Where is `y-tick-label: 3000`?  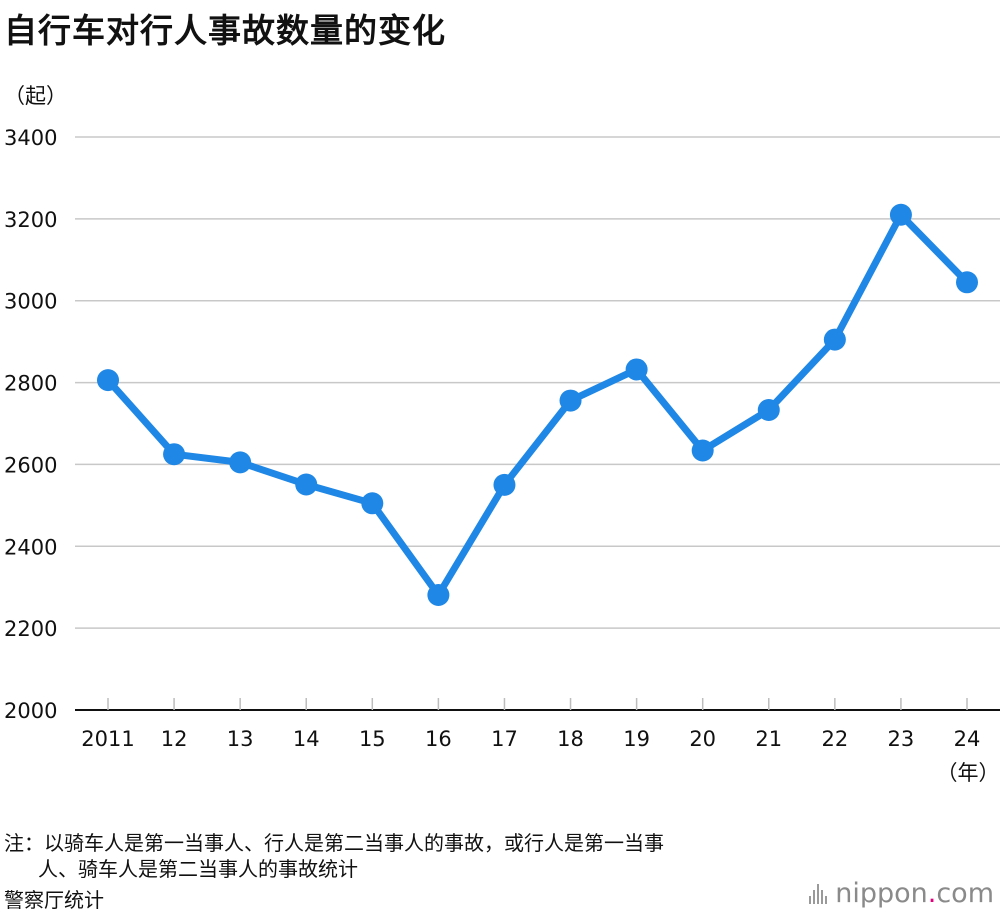 y-tick-label: 3000 is located at coordinates (30, 302).